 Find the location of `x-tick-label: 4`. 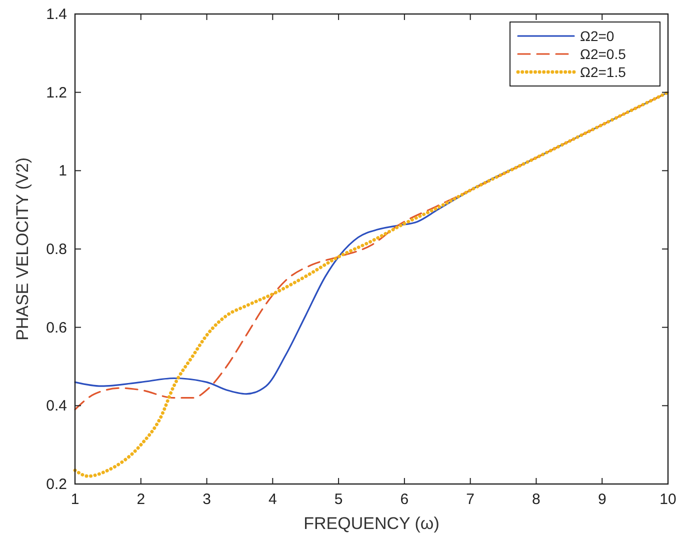

x-tick-label: 4 is located at coordinates (272, 499).